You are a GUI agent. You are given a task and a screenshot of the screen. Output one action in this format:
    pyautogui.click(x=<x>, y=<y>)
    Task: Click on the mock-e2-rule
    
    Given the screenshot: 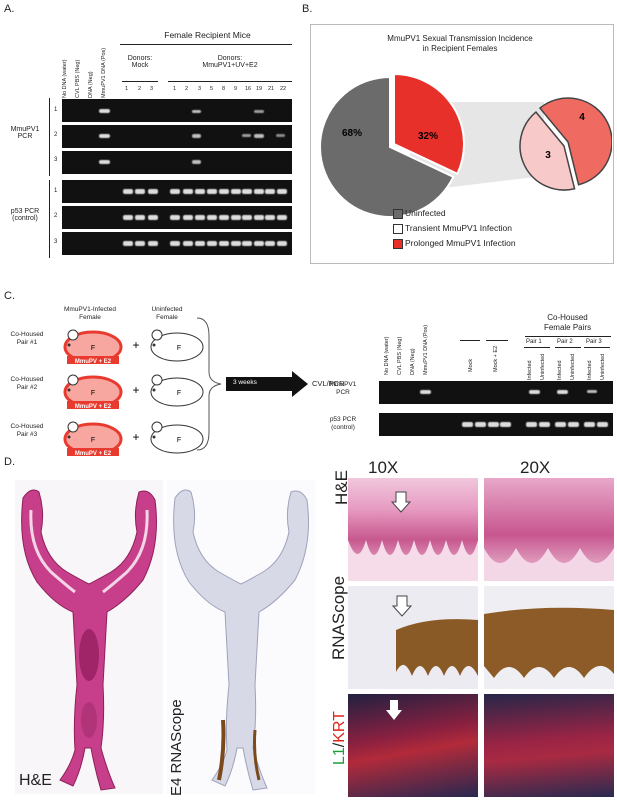 What is the action you would take?
    pyautogui.click(x=497, y=340)
    